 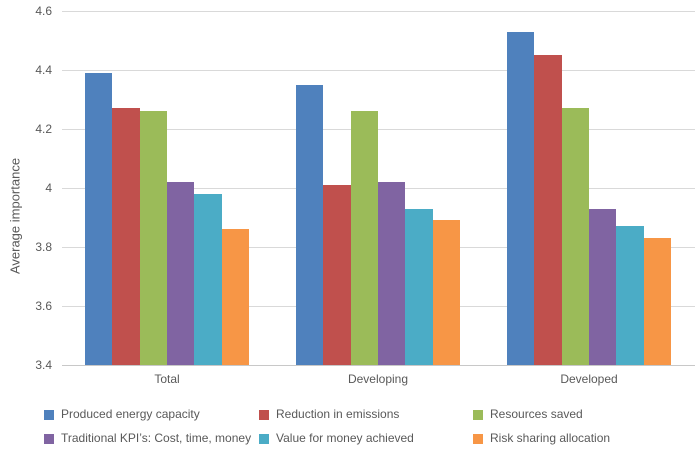 I want to click on y-tick-label: 4, so click(x=48, y=188).